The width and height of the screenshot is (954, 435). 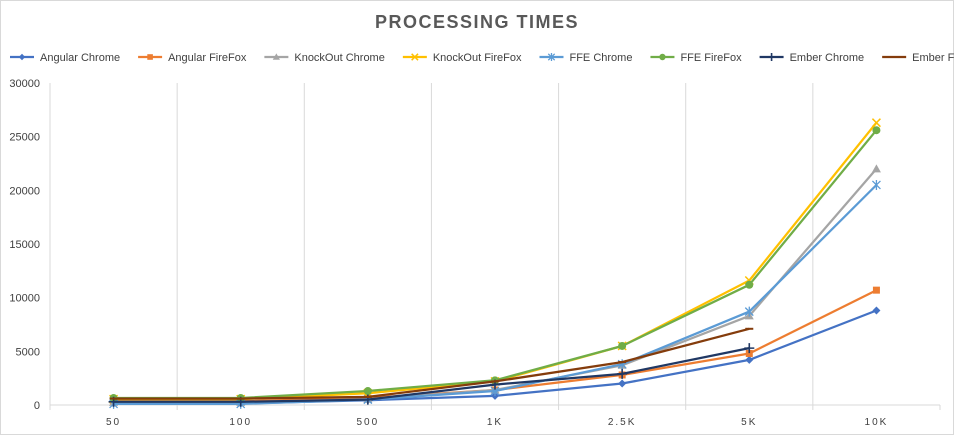 I want to click on y-tick-label: 25000, so click(x=24, y=138).